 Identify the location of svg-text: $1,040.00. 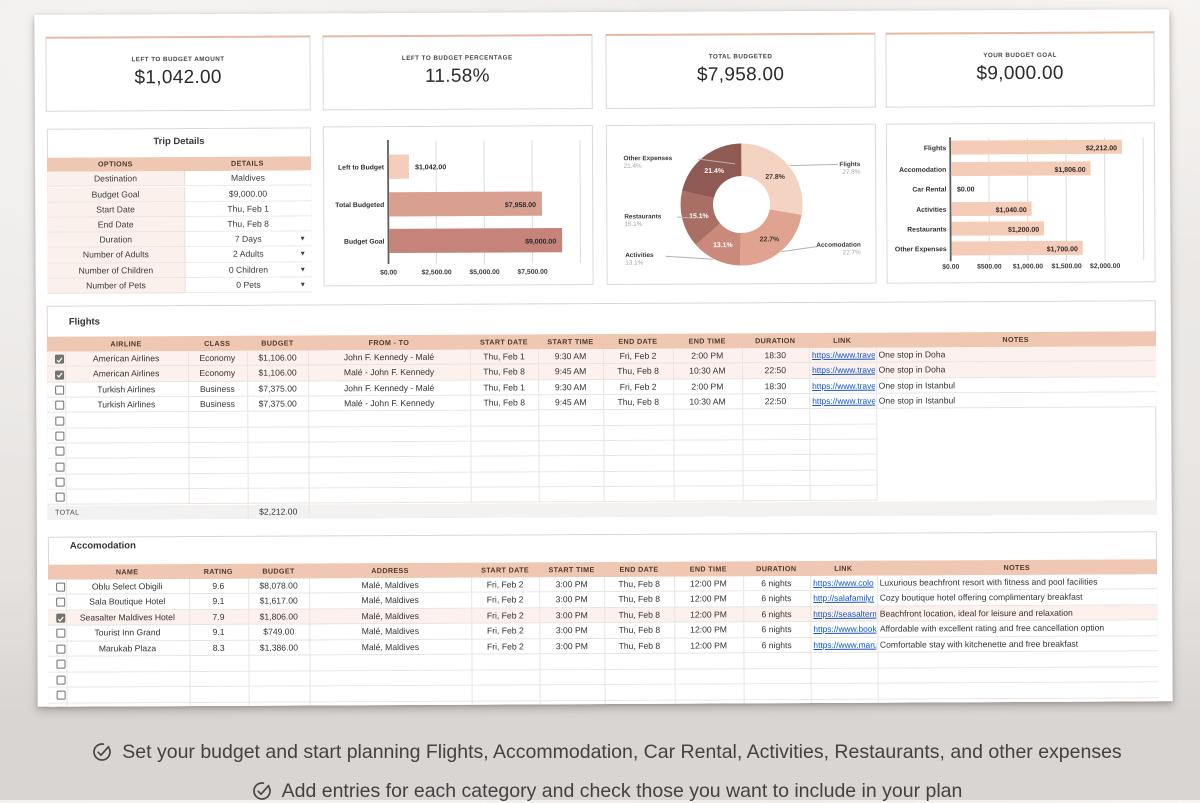
(1010, 209).